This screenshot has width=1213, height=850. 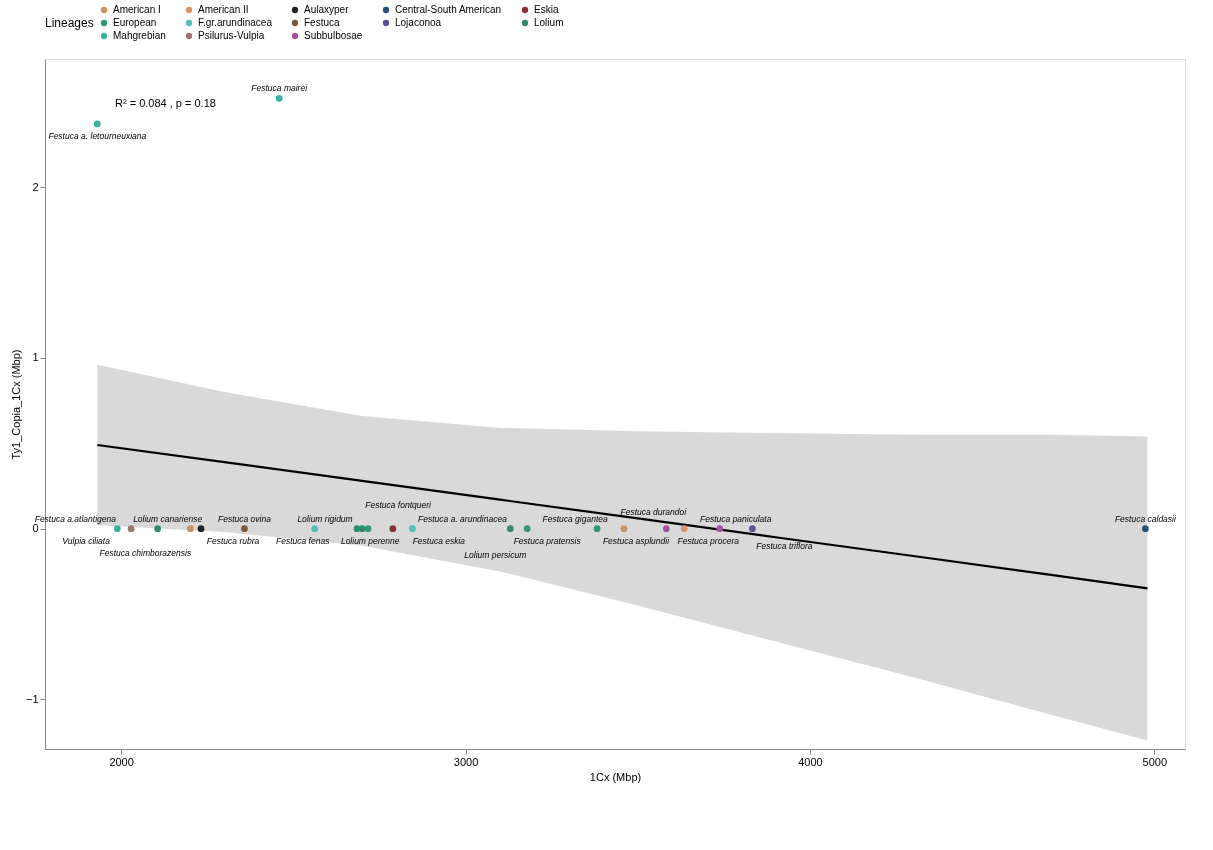 I want to click on annotation: R² = 0.084 , p = 0.18, so click(x=165, y=103).